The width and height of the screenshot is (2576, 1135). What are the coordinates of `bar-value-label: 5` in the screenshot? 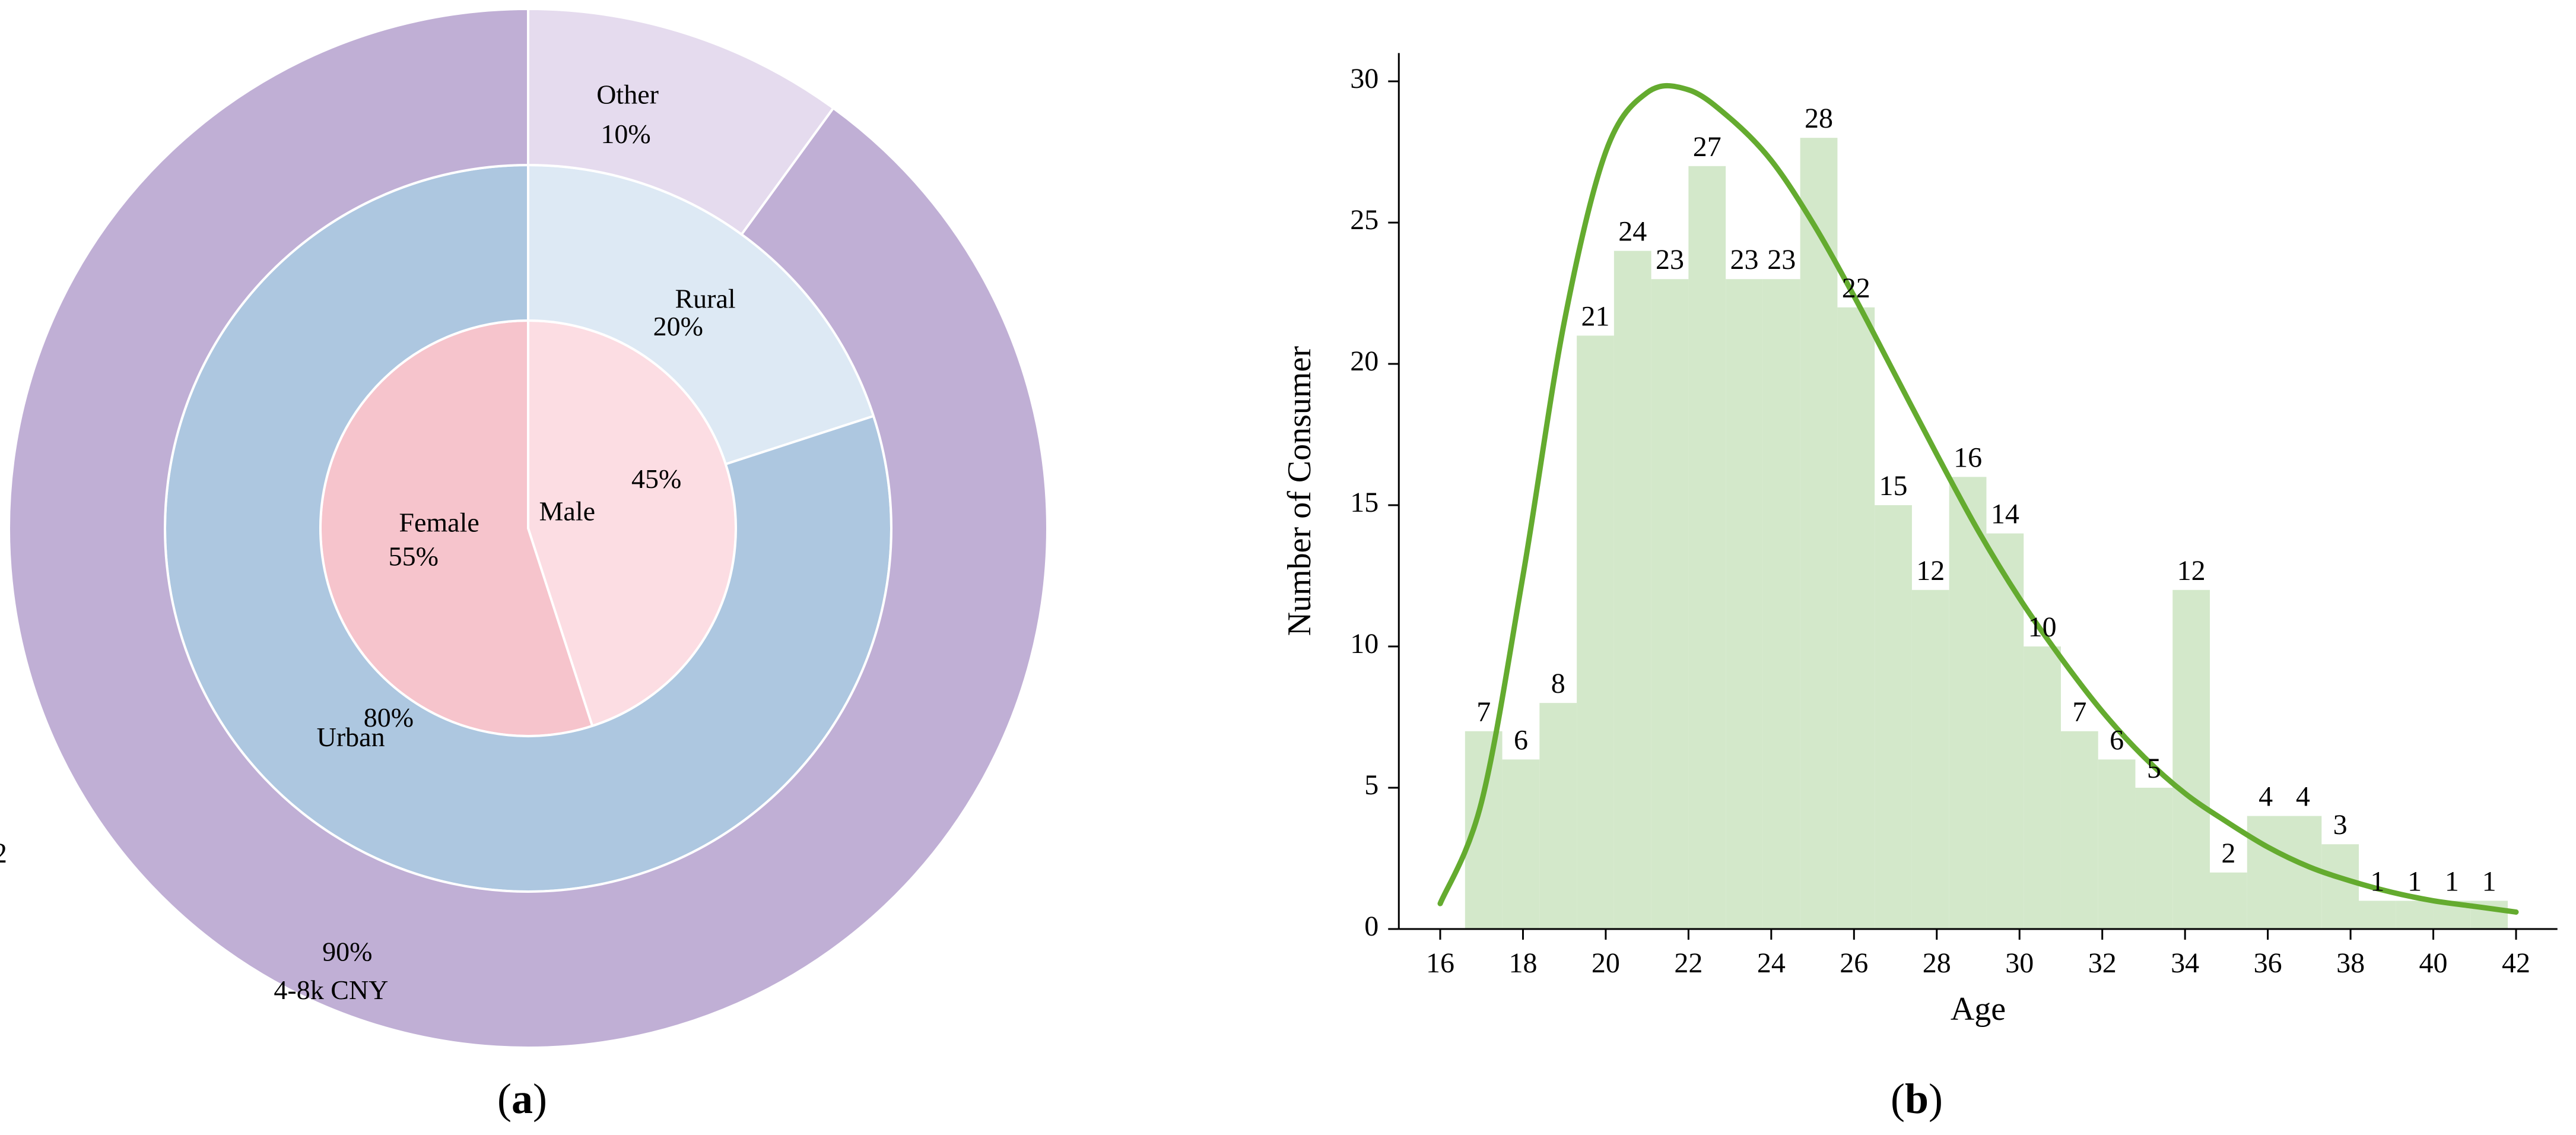 It's located at (2154, 768).